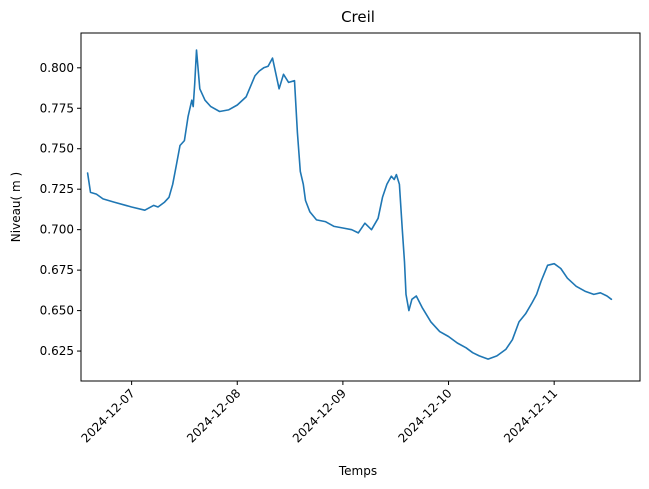 The image size is (649, 489). Describe the element at coordinates (57, 189) in the screenshot. I see `y-tick-label: 0.725` at that location.